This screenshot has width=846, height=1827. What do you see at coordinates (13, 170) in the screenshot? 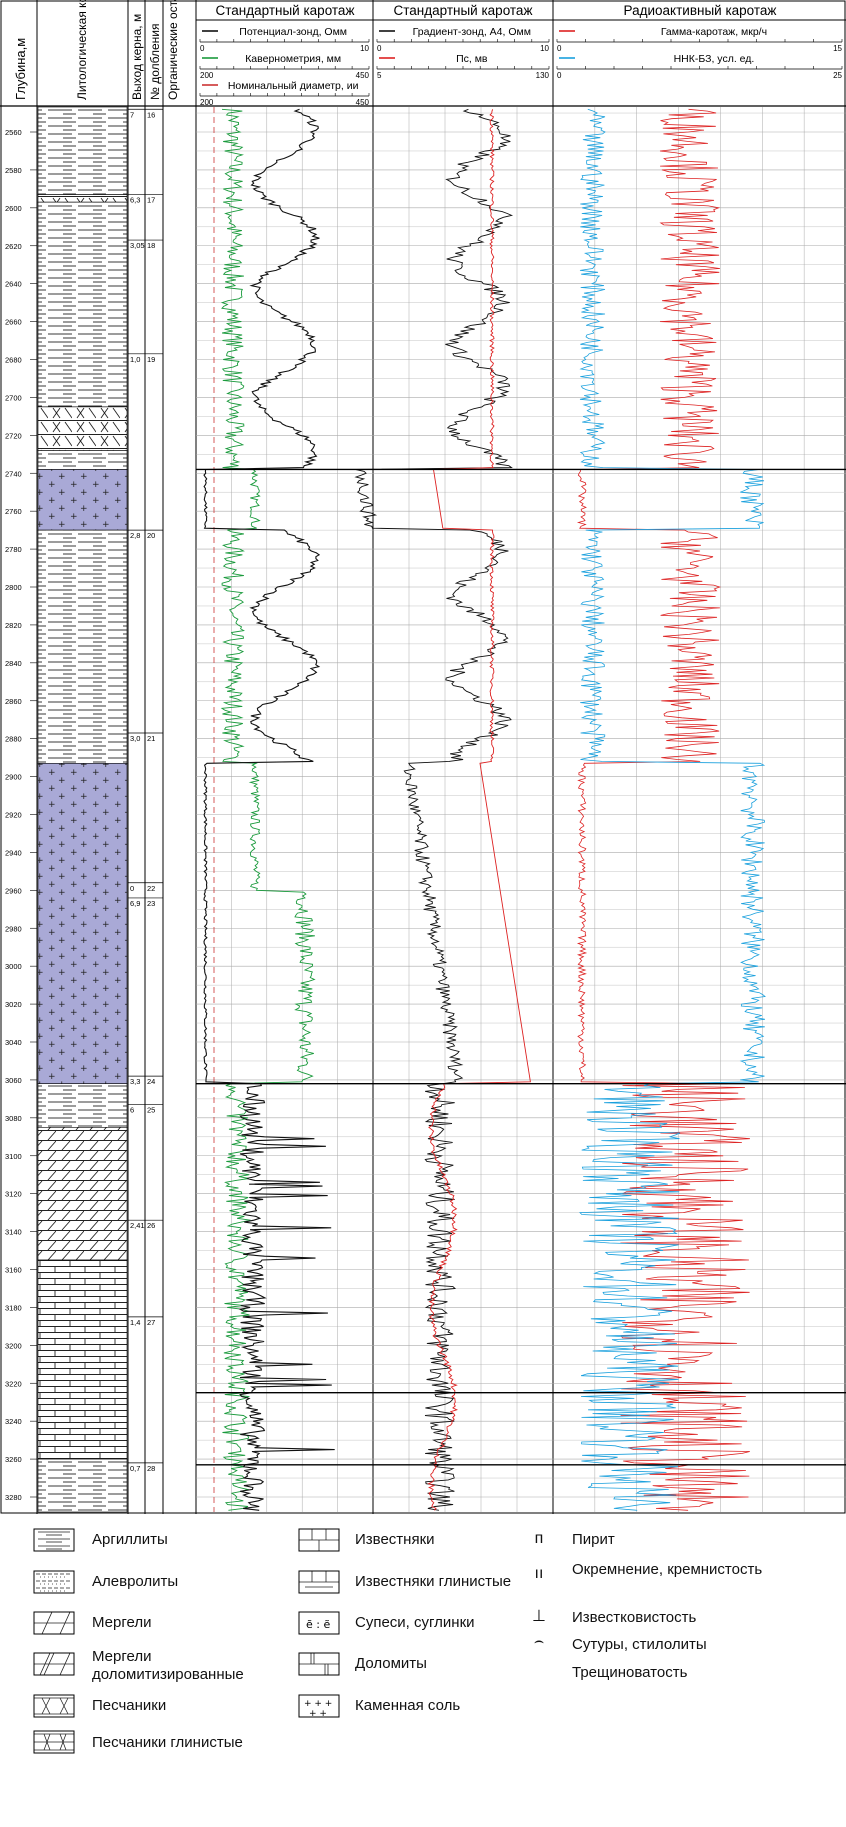
I see `depth-tick-label: 2580` at bounding box center [13, 170].